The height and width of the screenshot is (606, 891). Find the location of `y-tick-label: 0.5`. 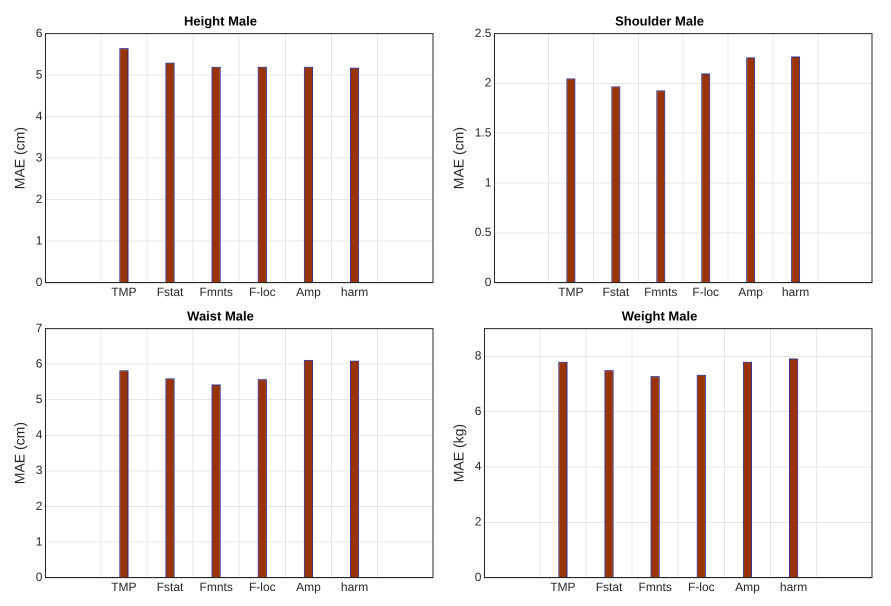

y-tick-label: 0.5 is located at coordinates (483, 232).